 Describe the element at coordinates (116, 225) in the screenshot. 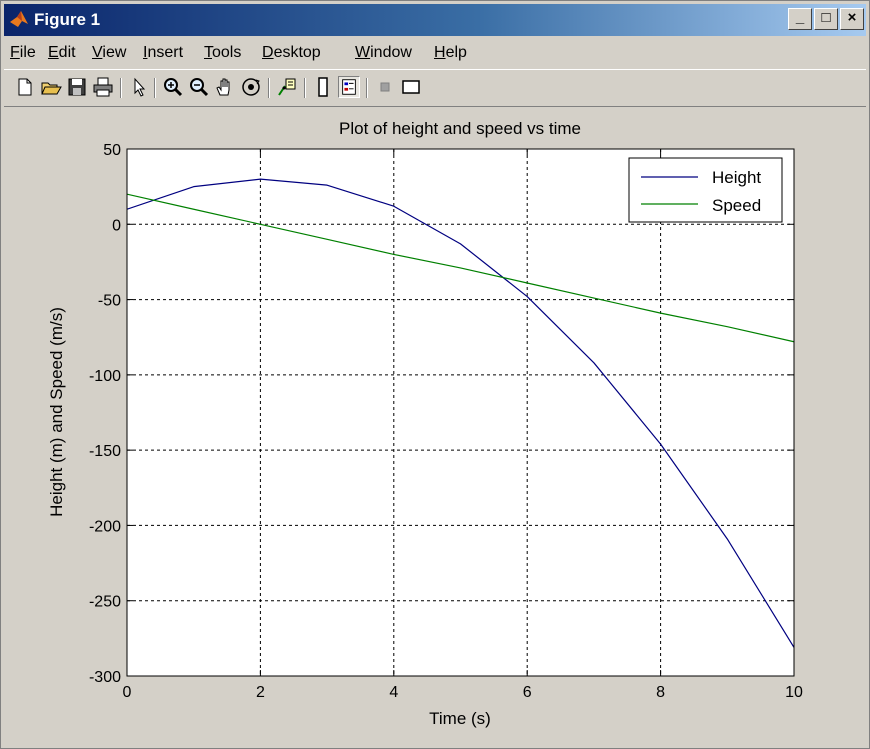

I see `y-tick-label: 0` at that location.